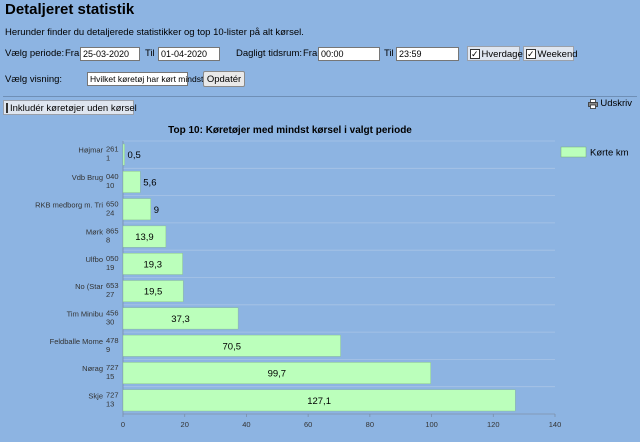 The image size is (640, 442). What do you see at coordinates (349, 54) in the screenshot?
I see `time-from-input: 00:00` at bounding box center [349, 54].